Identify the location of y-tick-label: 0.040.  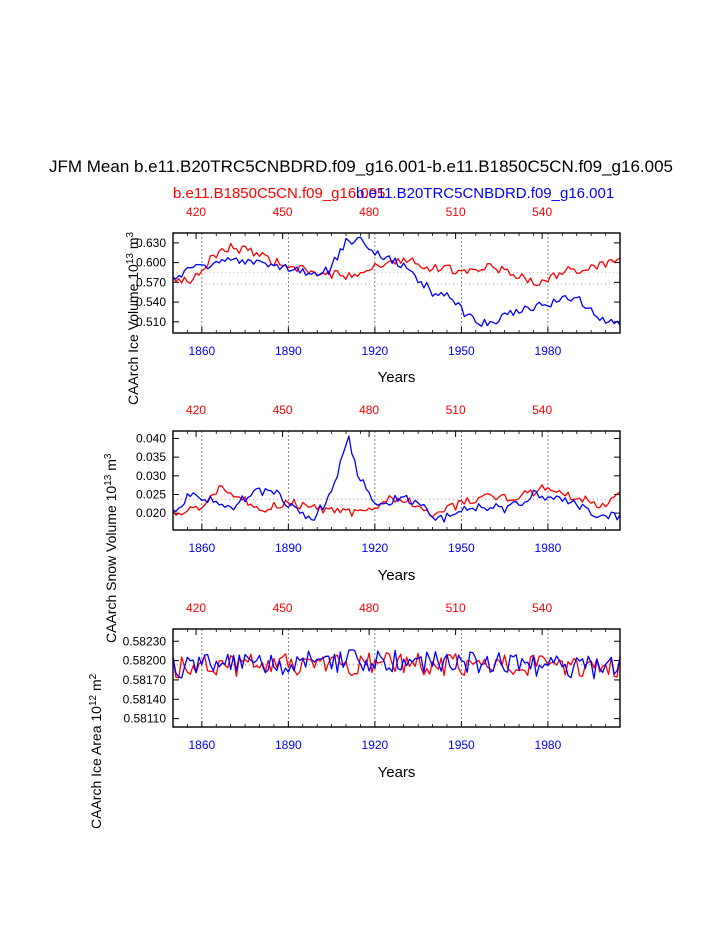
(151, 438).